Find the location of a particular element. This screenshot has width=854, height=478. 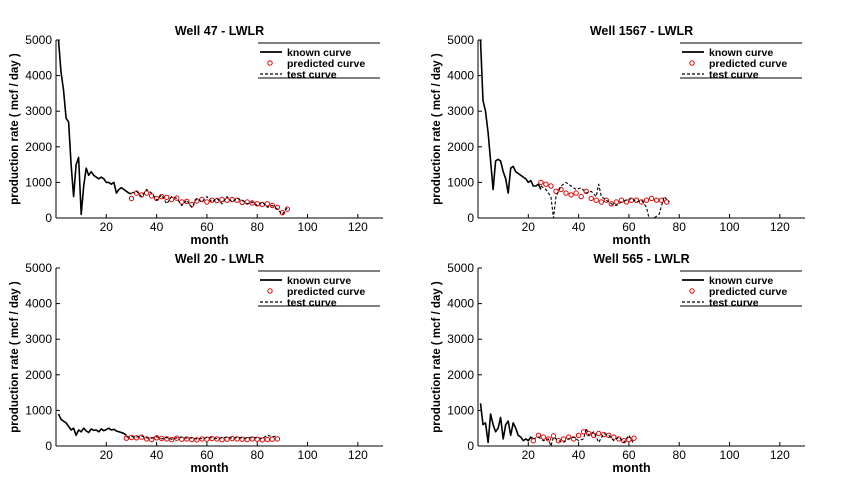

y-tick-label: 2000 is located at coordinates (460, 147).